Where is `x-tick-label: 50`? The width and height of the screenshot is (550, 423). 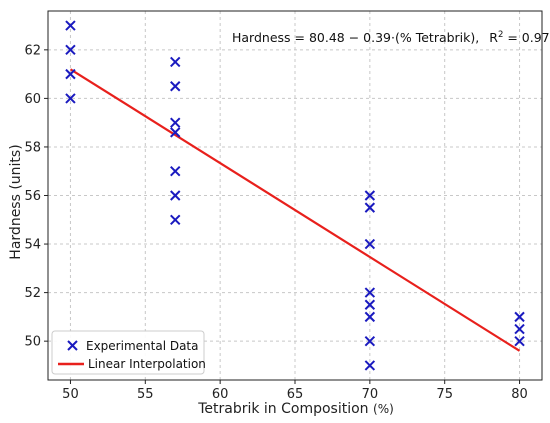 x-tick-label: 50 is located at coordinates (70, 394).